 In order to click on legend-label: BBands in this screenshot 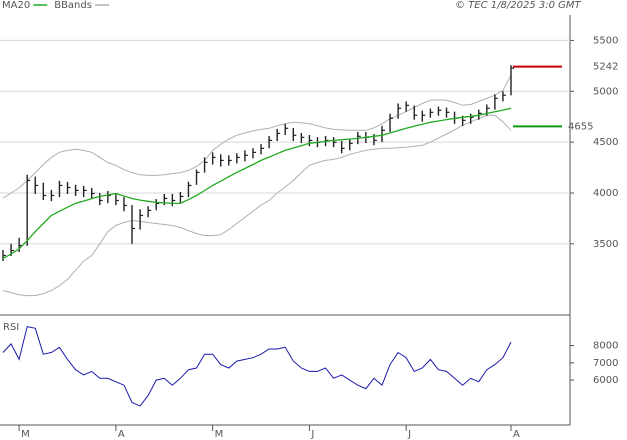, I will do `click(73, 5)`.